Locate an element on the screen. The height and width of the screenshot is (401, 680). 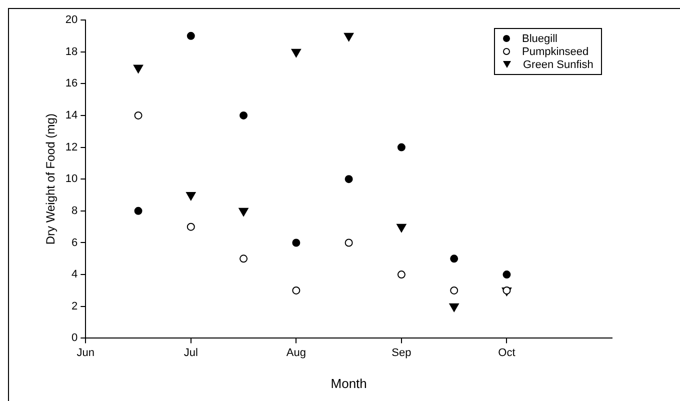
legend-label: Pumpkinseed is located at coordinates (555, 52).